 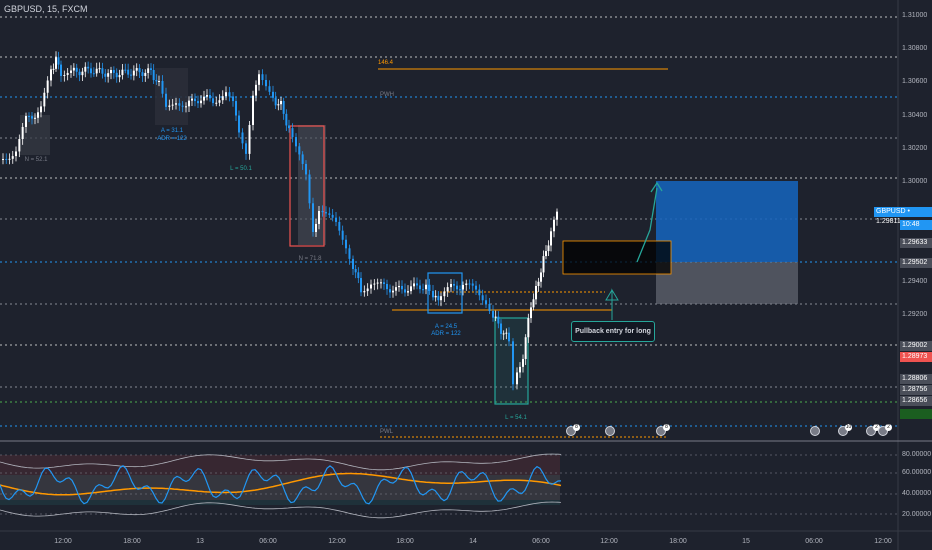 What do you see at coordinates (916, 243) in the screenshot?
I see `price-tag: 1.29633` at bounding box center [916, 243].